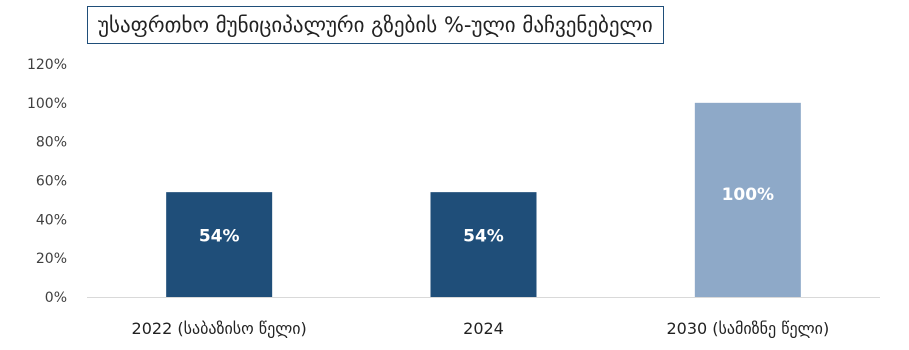 This screenshot has height=350, width=909. What do you see at coordinates (51, 259) in the screenshot?
I see `y-tick-label: 20%` at bounding box center [51, 259].